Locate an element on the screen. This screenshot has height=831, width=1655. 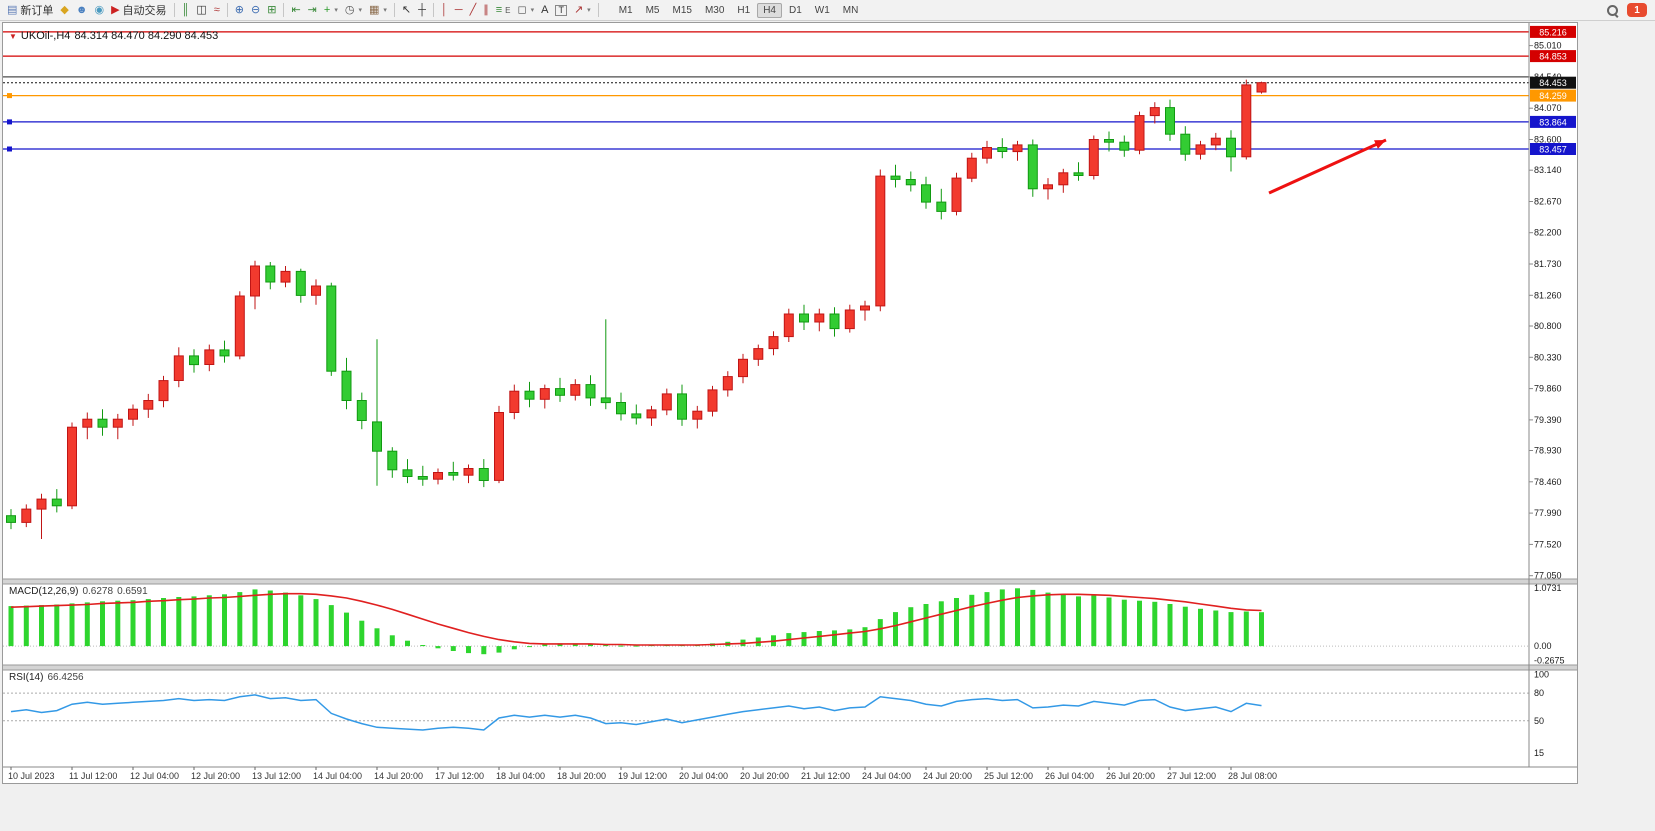
fibonacci-button-suffix: E is located at coordinates (508, 10).